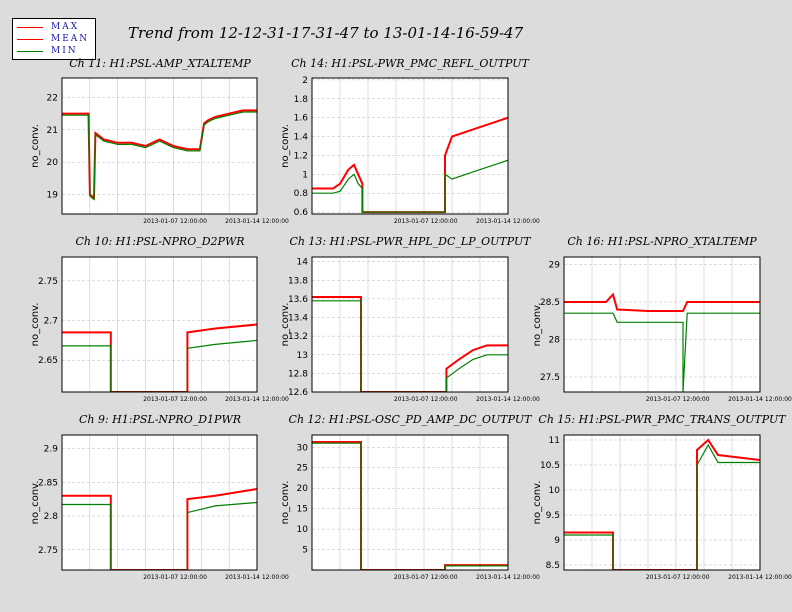 The width and height of the screenshot is (792, 612). I want to click on y-tick-label: 21, so click(52, 131).